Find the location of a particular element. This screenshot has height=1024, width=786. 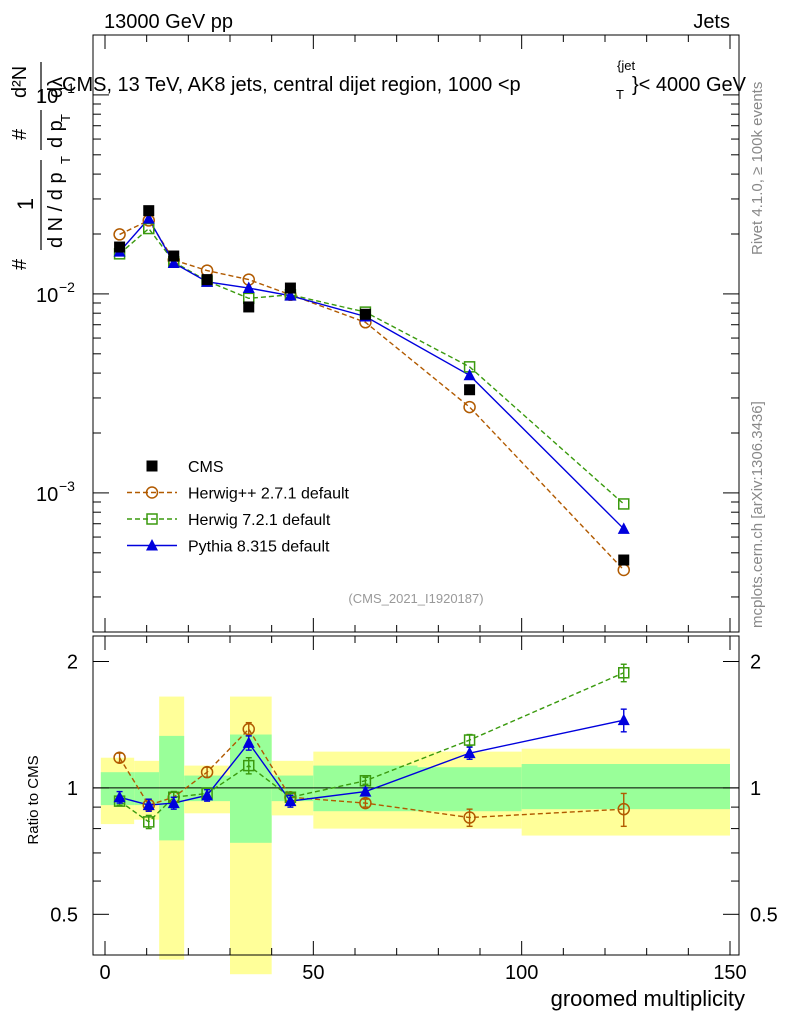

legend-label-0: CMS is located at coordinates (206, 467).